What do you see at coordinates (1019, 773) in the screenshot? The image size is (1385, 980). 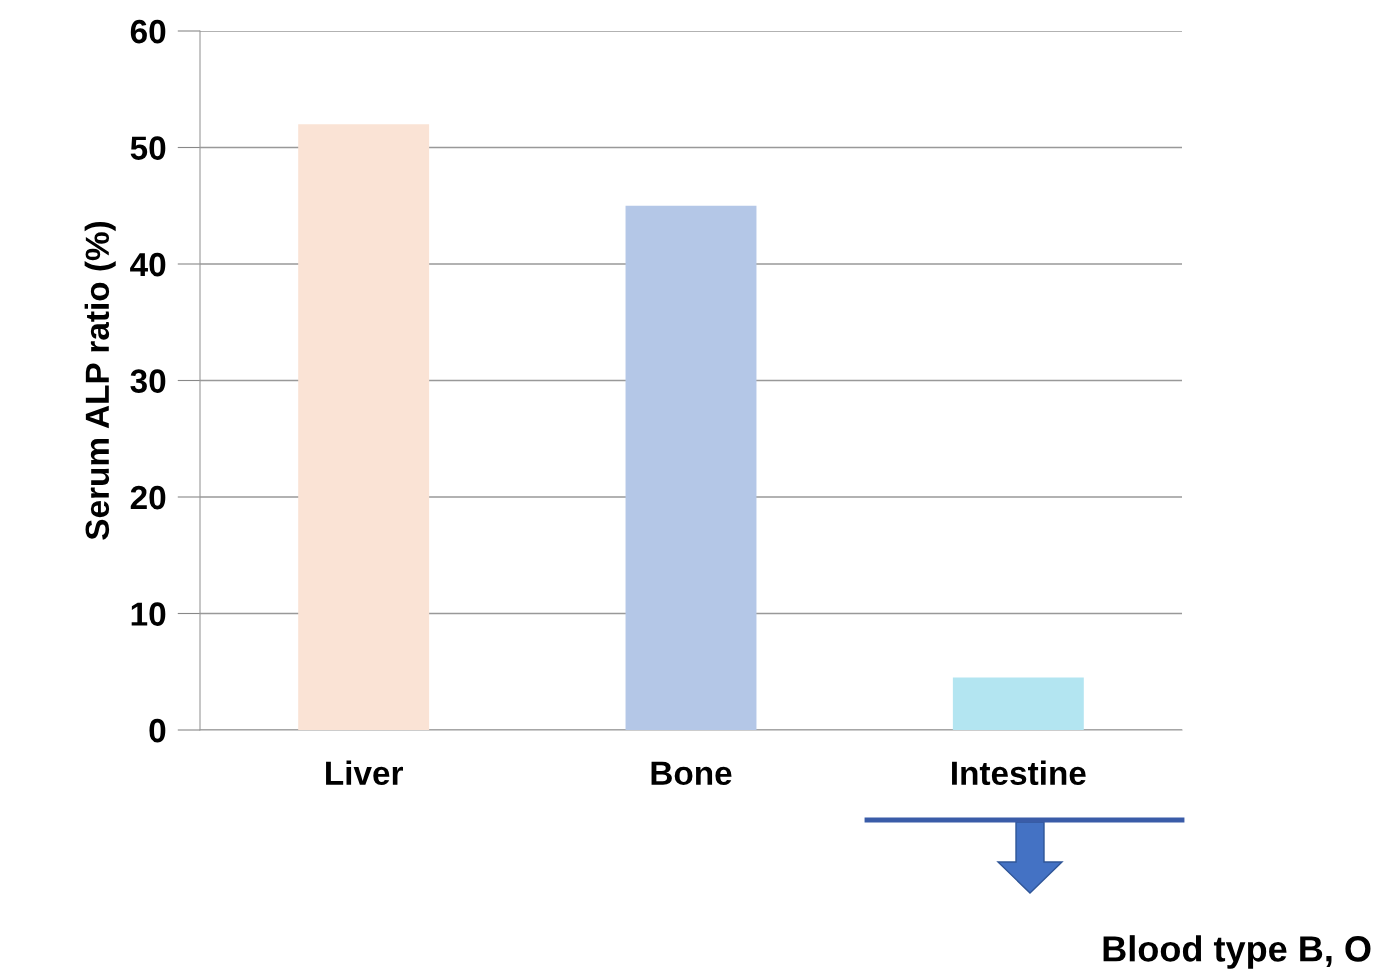 I see `x-tick-label: Intestine` at bounding box center [1019, 773].